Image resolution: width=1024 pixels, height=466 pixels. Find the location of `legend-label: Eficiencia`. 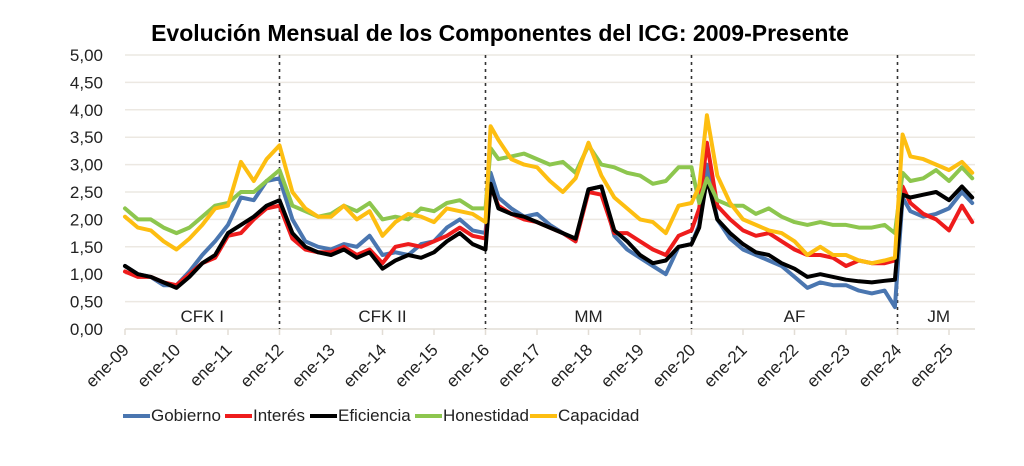

legend-label: Eficiencia is located at coordinates (374, 415).